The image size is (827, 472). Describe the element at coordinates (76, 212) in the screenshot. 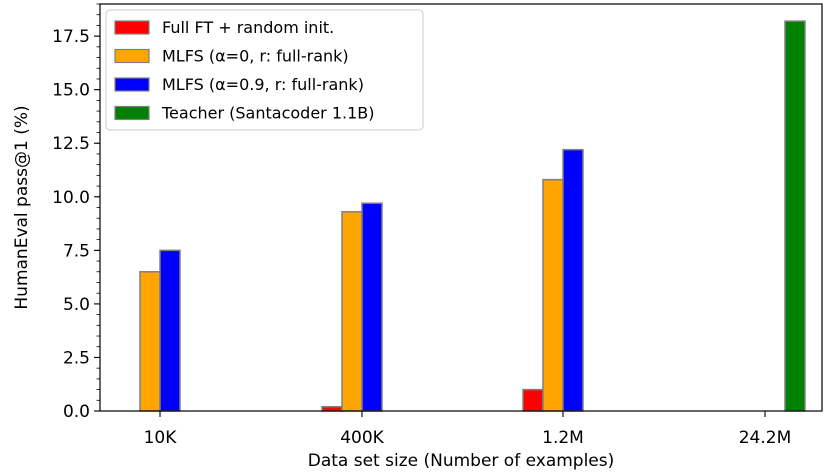

I see `y-axis: 0.0 2.5 5.0 7.5 10.0 12.5 15.0 17.5` at that location.